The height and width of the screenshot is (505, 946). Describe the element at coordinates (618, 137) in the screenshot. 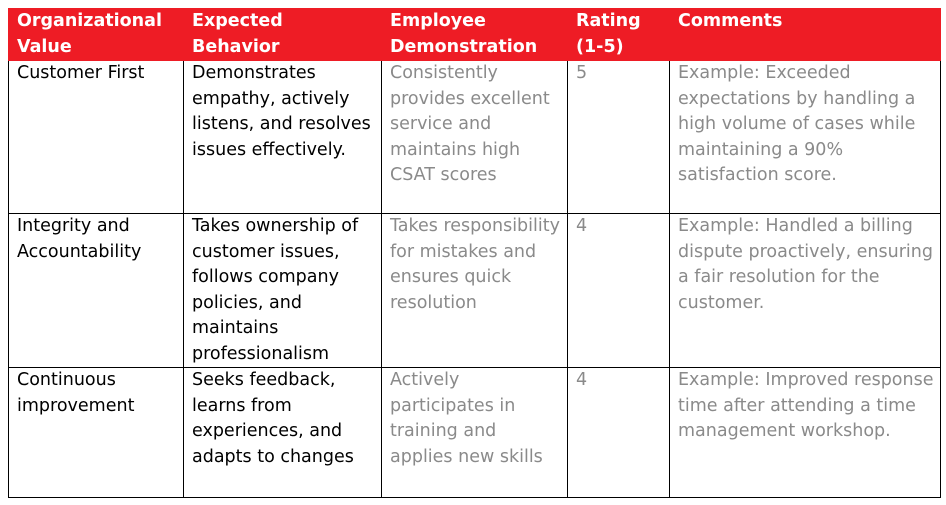

I see `cell-rating: 5` at that location.